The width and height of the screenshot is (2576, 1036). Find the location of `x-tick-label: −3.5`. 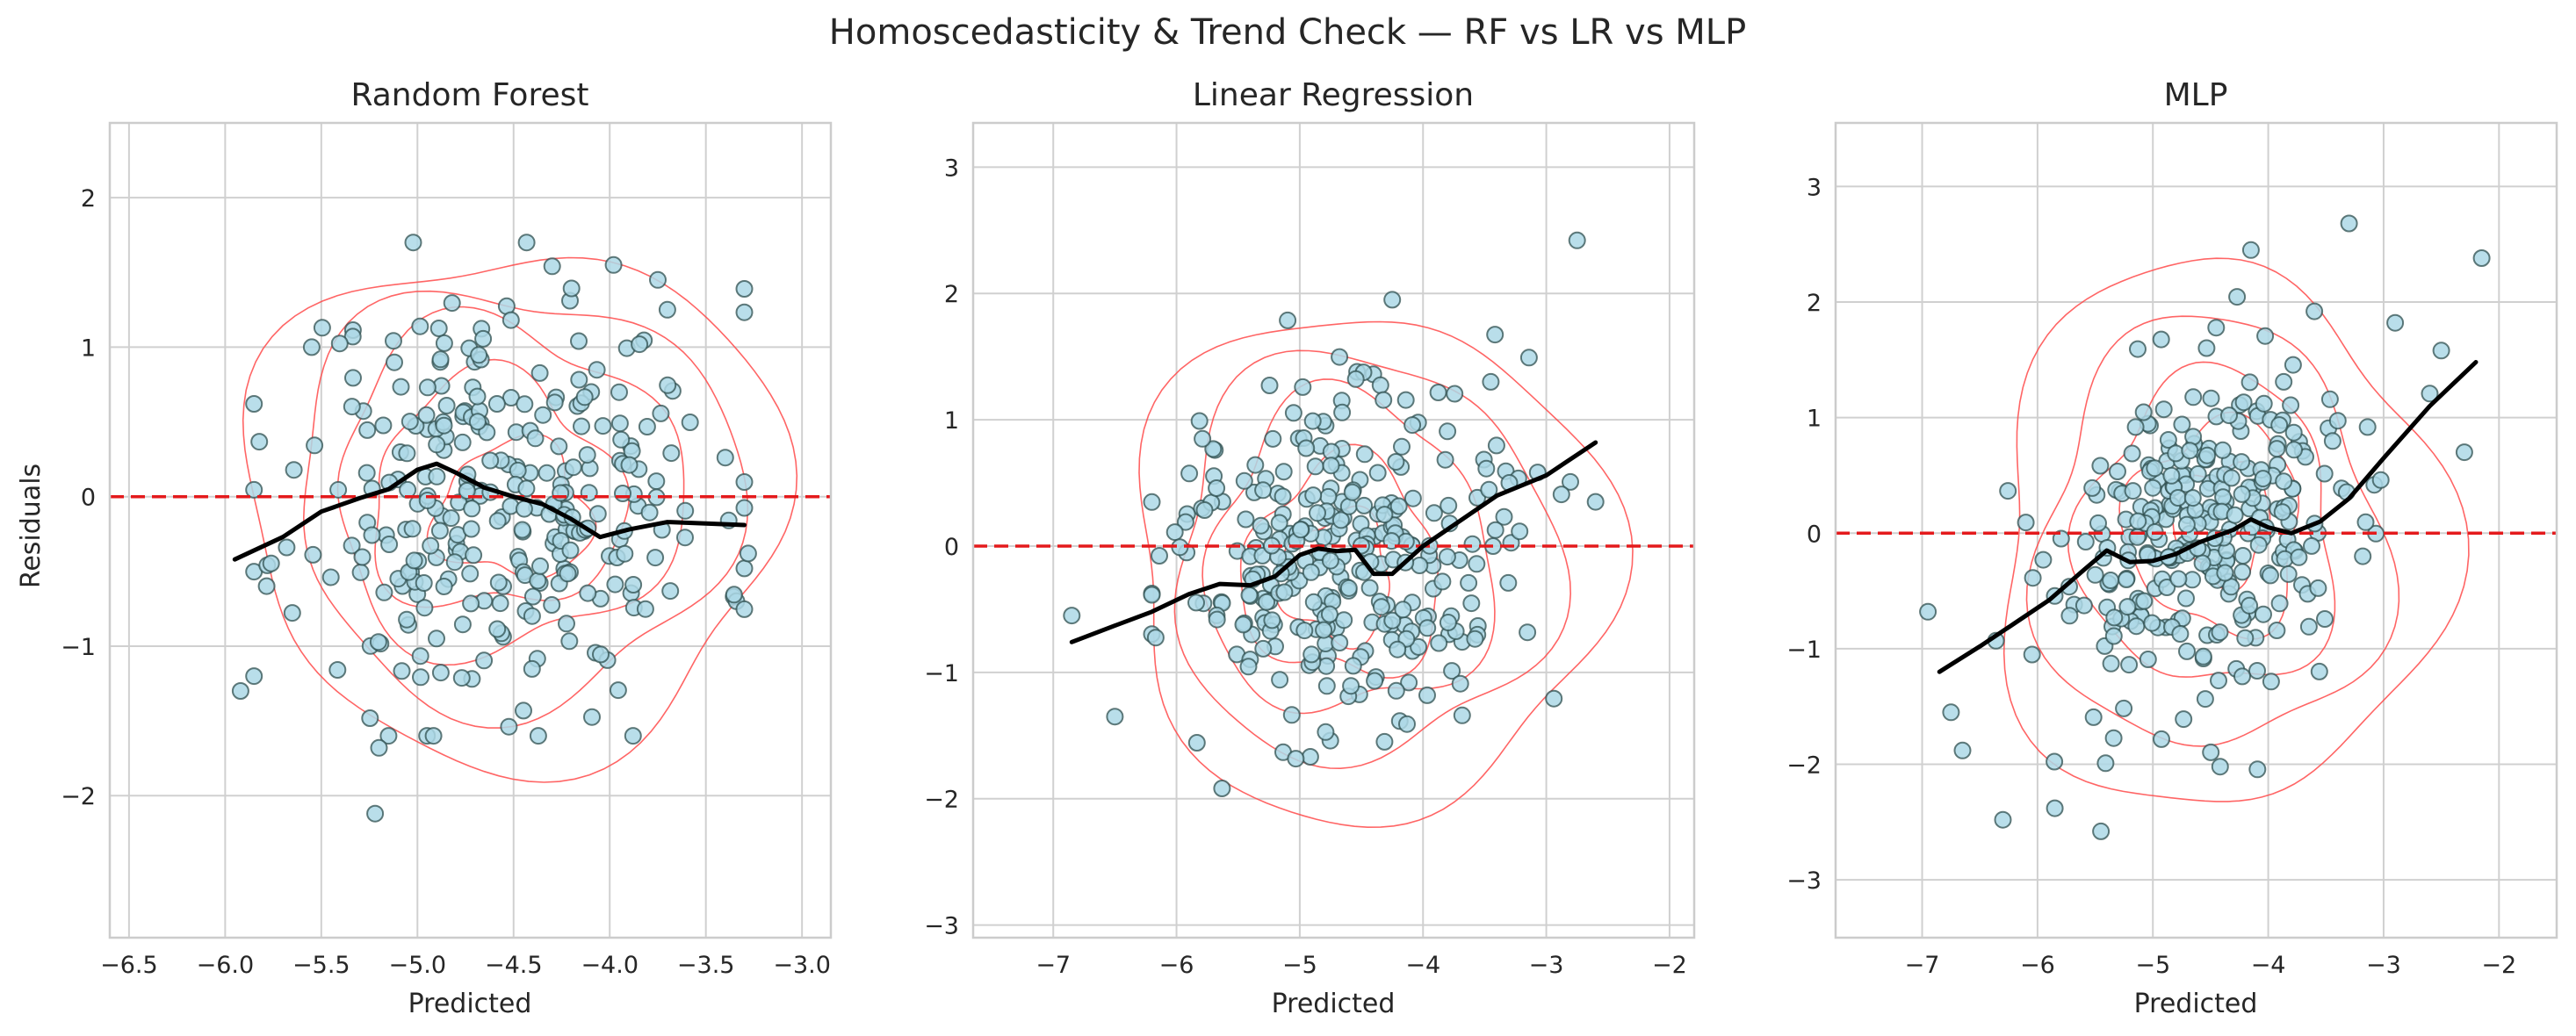

x-tick-label: −3.5 is located at coordinates (706, 966).